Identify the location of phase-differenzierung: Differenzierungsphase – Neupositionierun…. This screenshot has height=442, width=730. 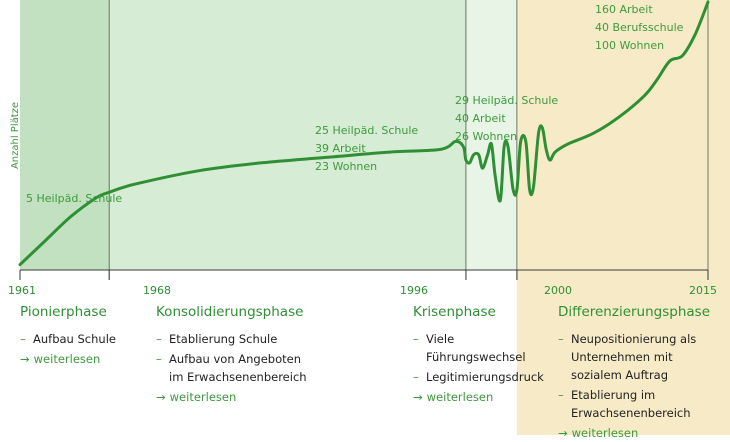
(634, 371).